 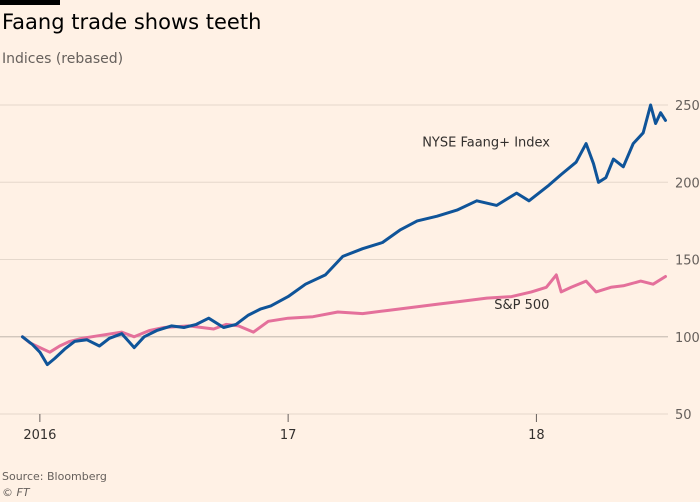 What do you see at coordinates (687, 106) in the screenshot?
I see `y-tick-label: 250` at bounding box center [687, 106].